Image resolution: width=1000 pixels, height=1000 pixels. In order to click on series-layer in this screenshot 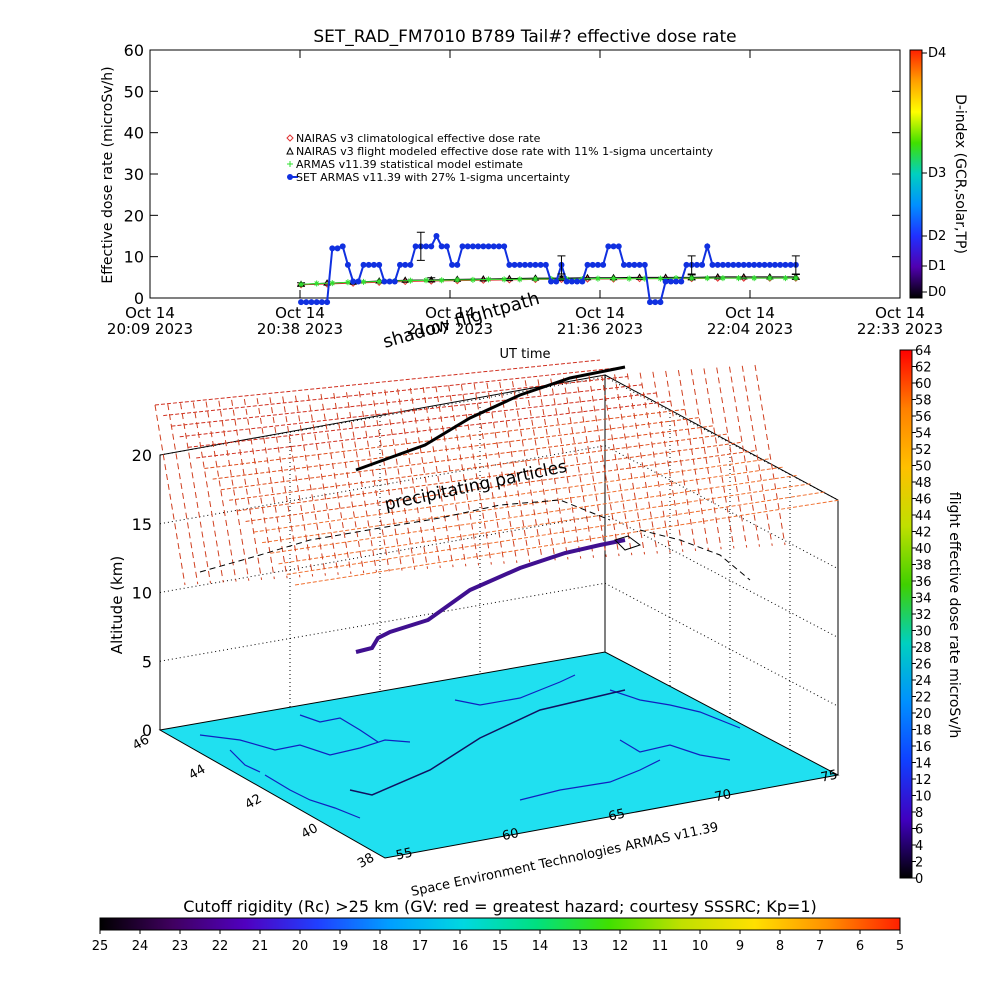, I will do `click(548, 268)`.